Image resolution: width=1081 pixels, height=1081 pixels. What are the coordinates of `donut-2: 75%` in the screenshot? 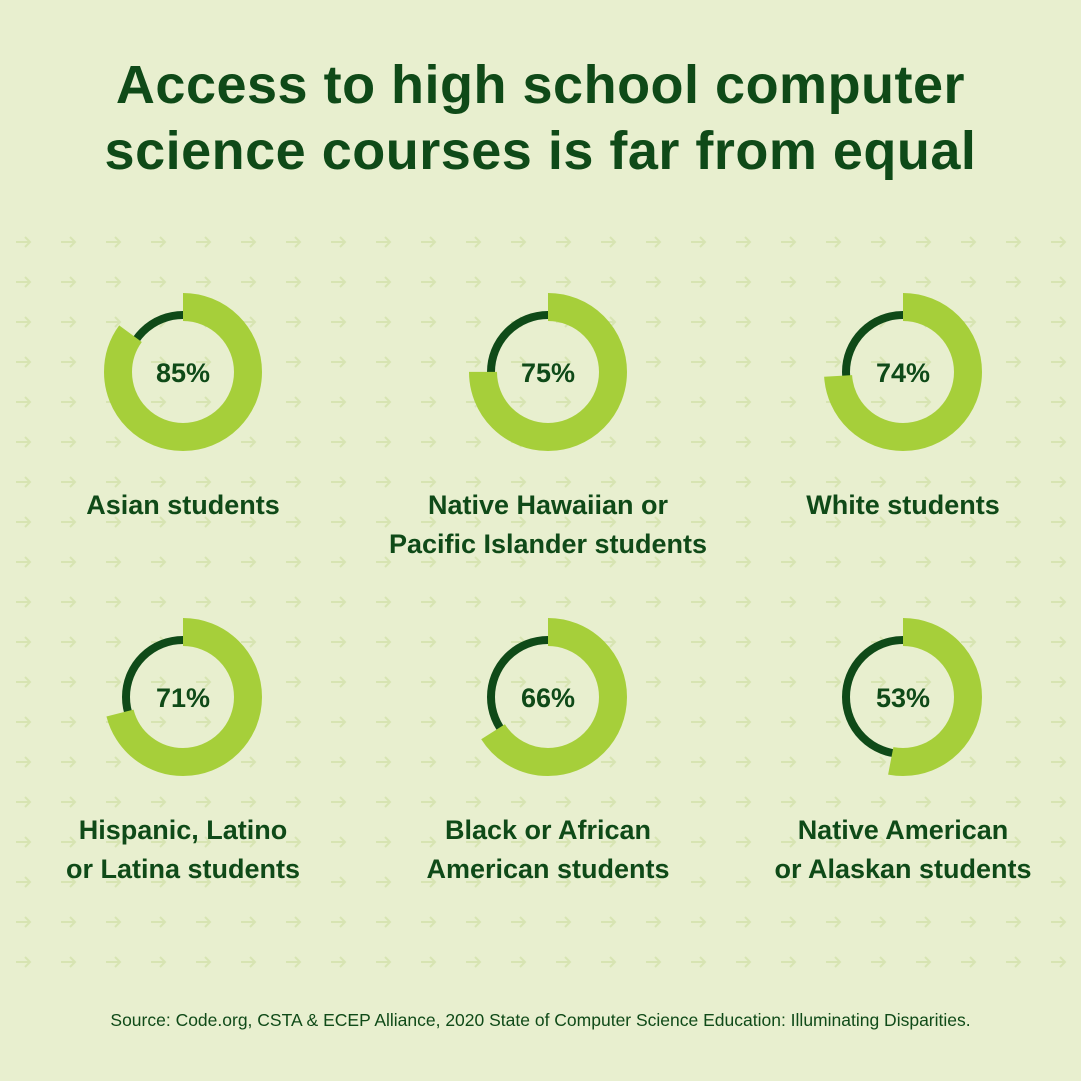 It's located at (548, 372).